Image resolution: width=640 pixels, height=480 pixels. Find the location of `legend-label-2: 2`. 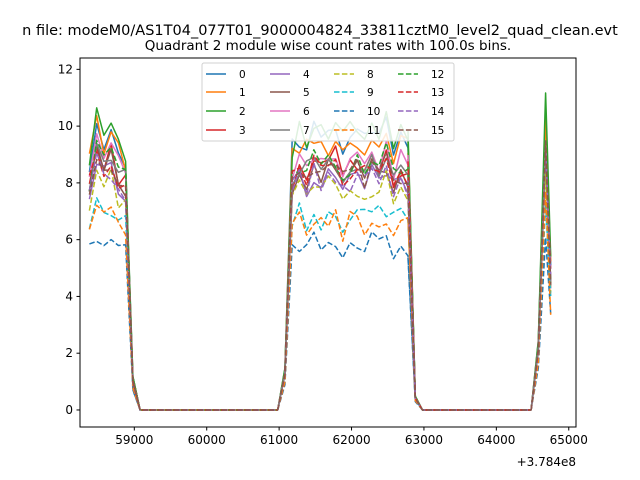

legend-label-2: 2 is located at coordinates (242, 112).